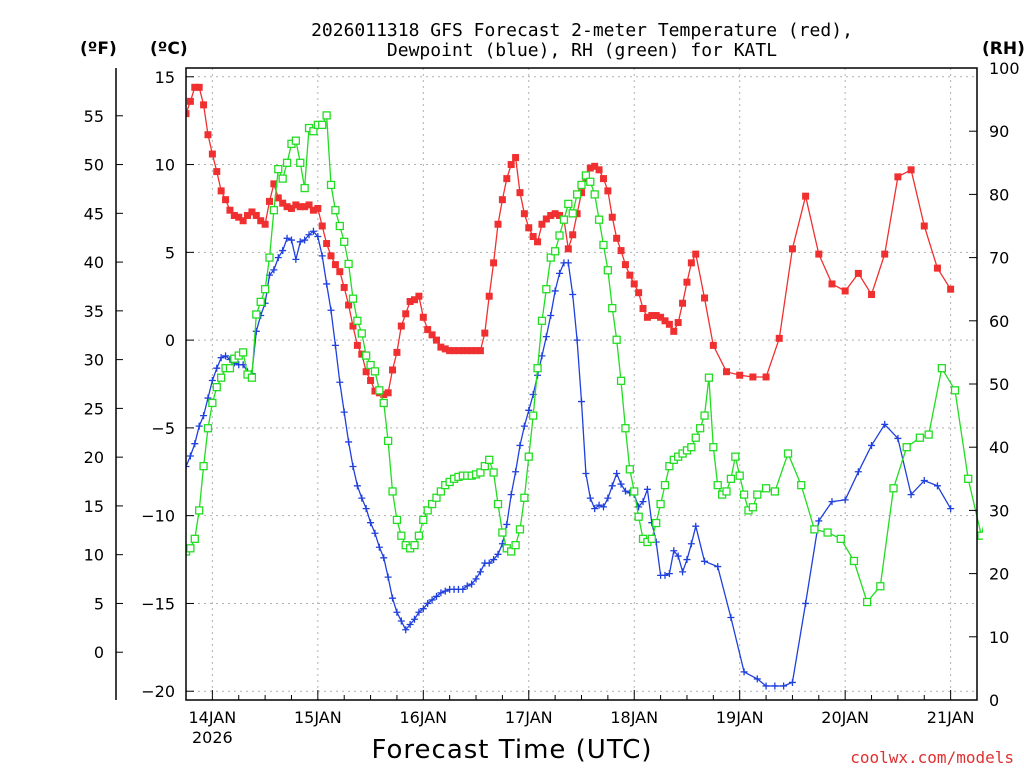 Image resolution: width=1024 pixels, height=768 pixels. Describe the element at coordinates (94, 360) in the screenshot. I see `fahrenheit-tick-label: 30` at that location.